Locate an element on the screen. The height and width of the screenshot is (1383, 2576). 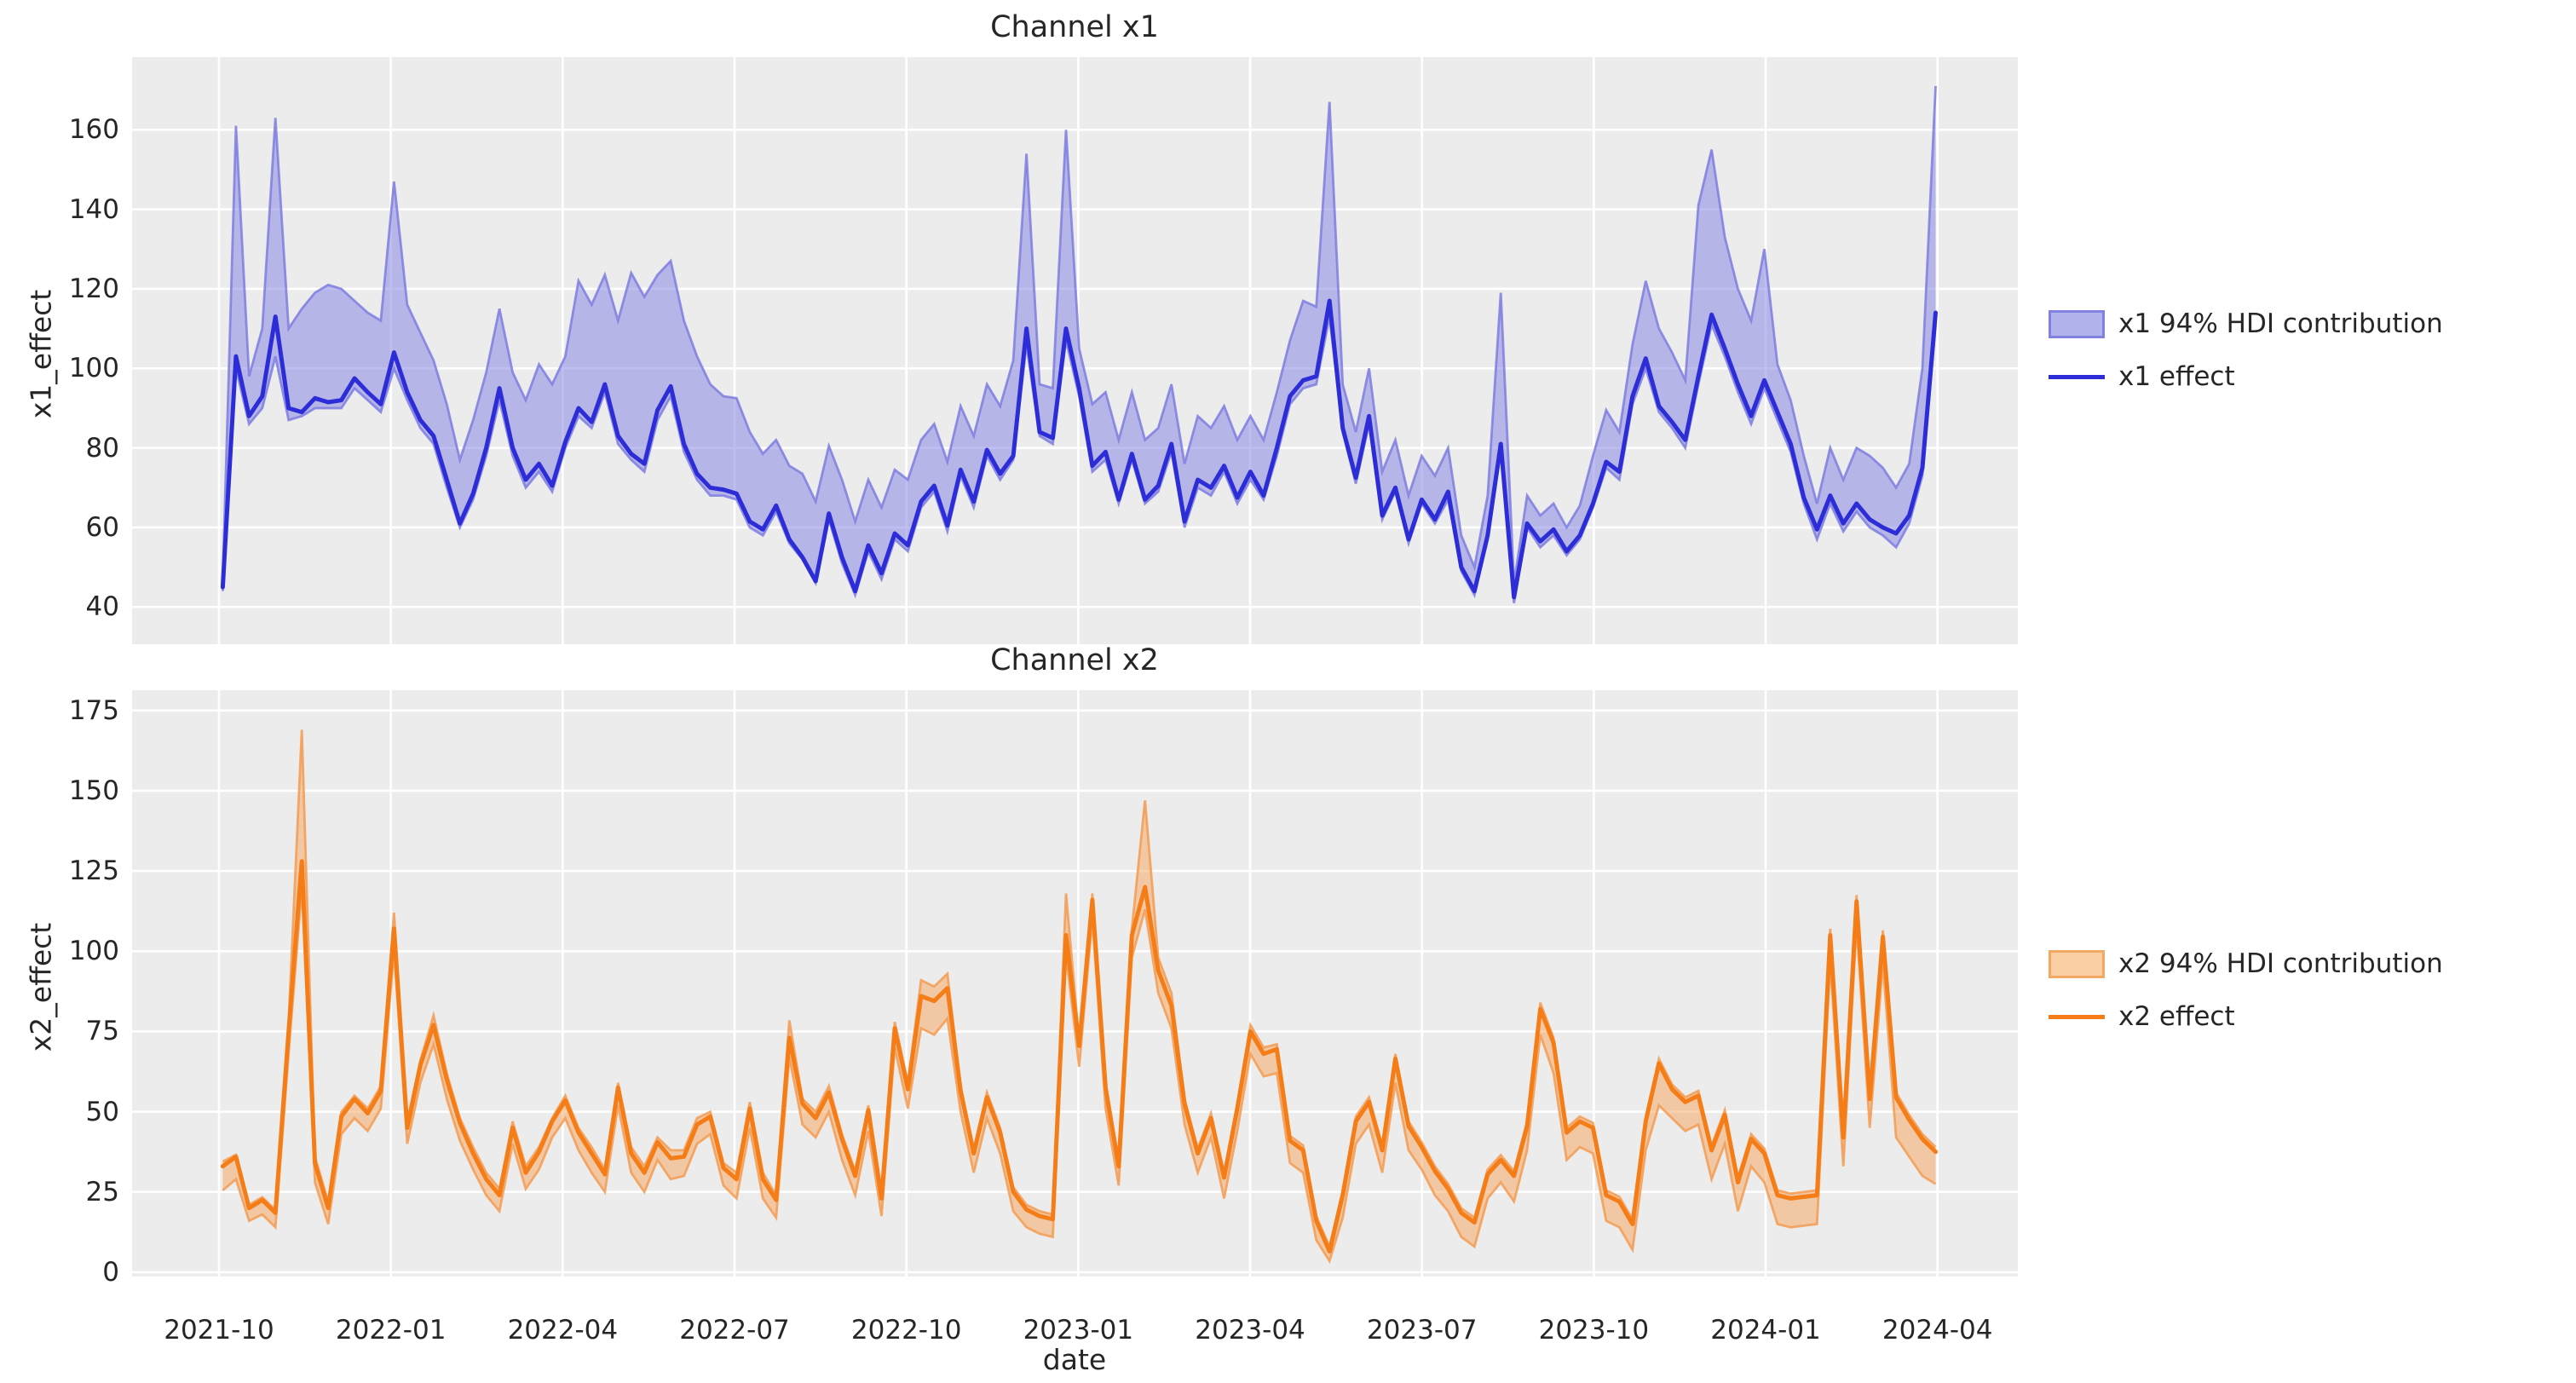
plot2-legend: x2 94% HDI contribution x2 effect is located at coordinates (2246, 990).